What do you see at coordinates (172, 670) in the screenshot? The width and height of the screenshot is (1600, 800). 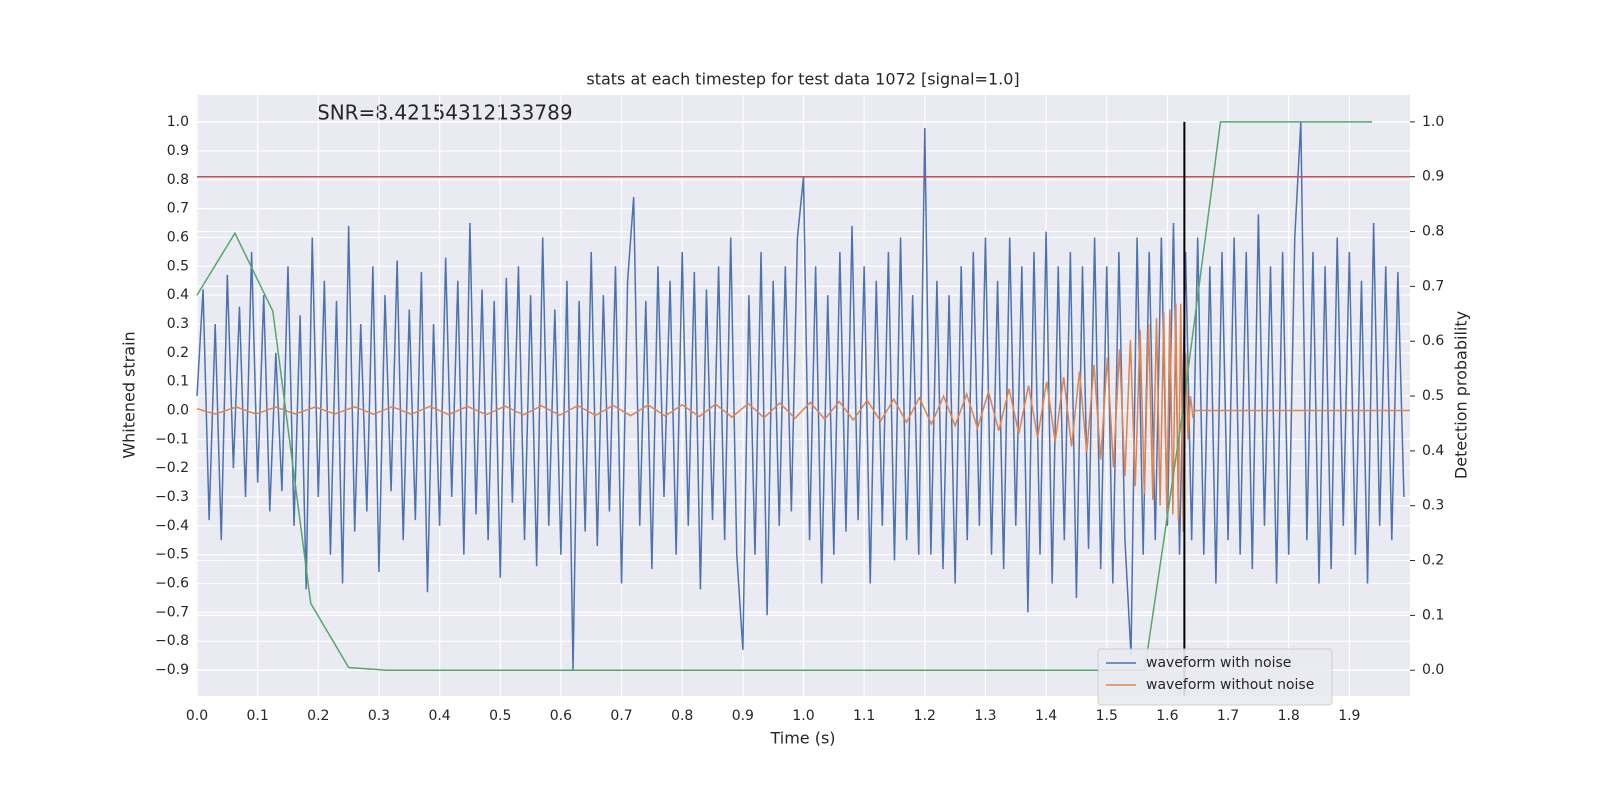 I see `y-tick-label: −0.9` at bounding box center [172, 670].